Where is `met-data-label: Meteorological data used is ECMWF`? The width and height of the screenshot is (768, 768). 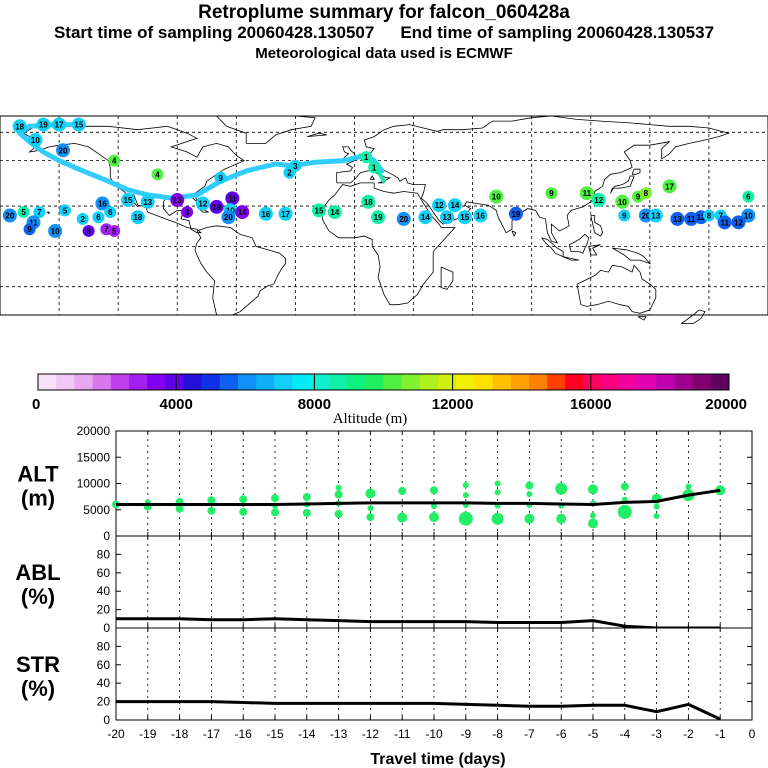
met-data-label: Meteorological data used is ECMWF is located at coordinates (384, 53).